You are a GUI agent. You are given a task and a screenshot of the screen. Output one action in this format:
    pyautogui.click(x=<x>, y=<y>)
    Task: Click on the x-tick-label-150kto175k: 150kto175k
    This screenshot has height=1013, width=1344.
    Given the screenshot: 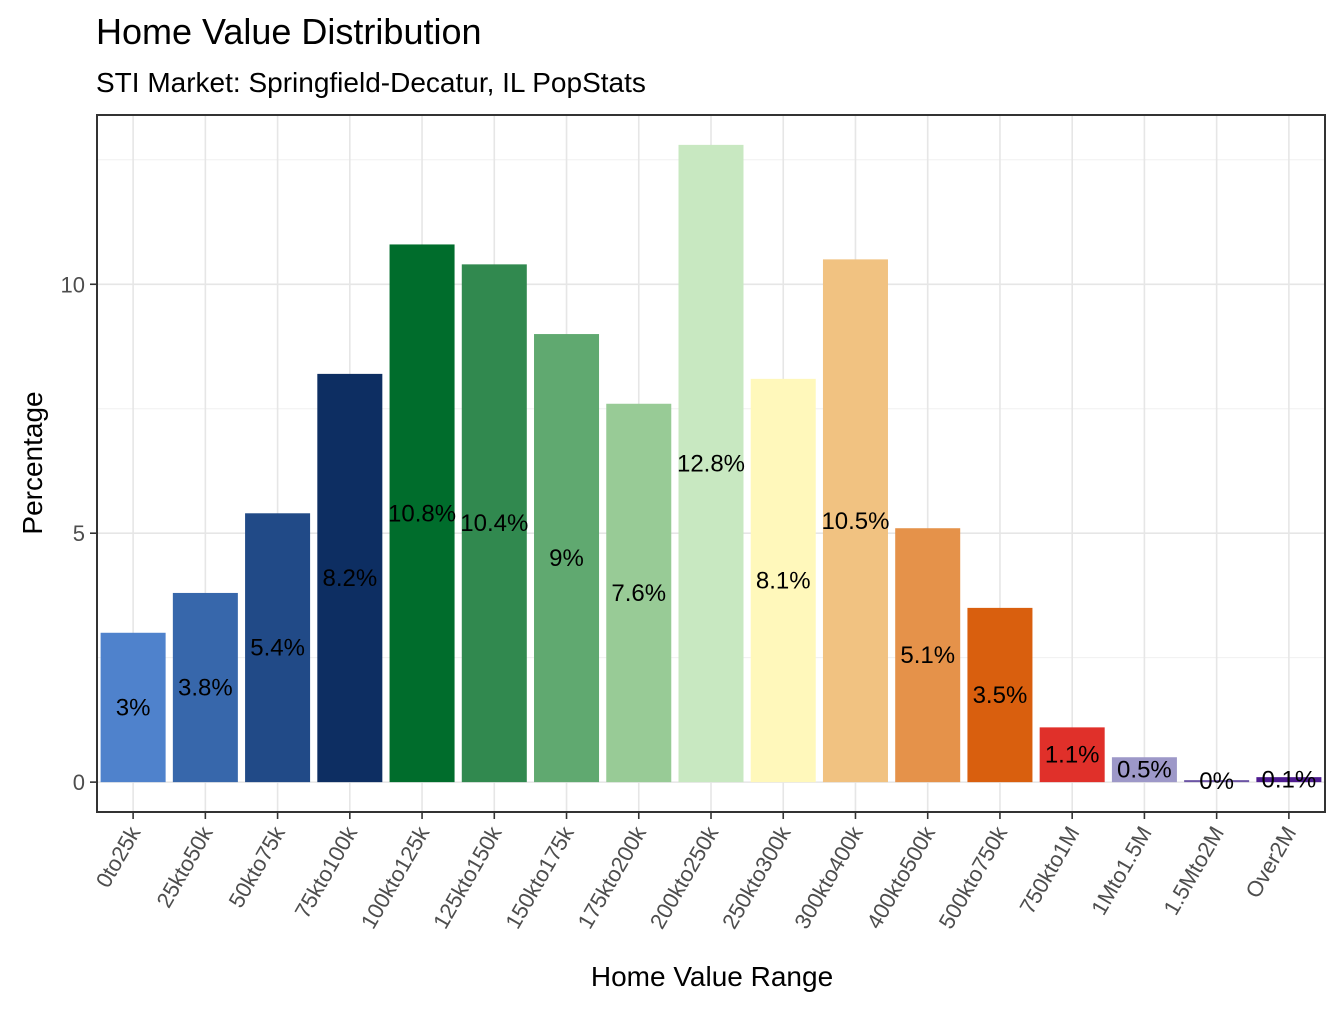 What is the action you would take?
    pyautogui.click(x=539, y=877)
    